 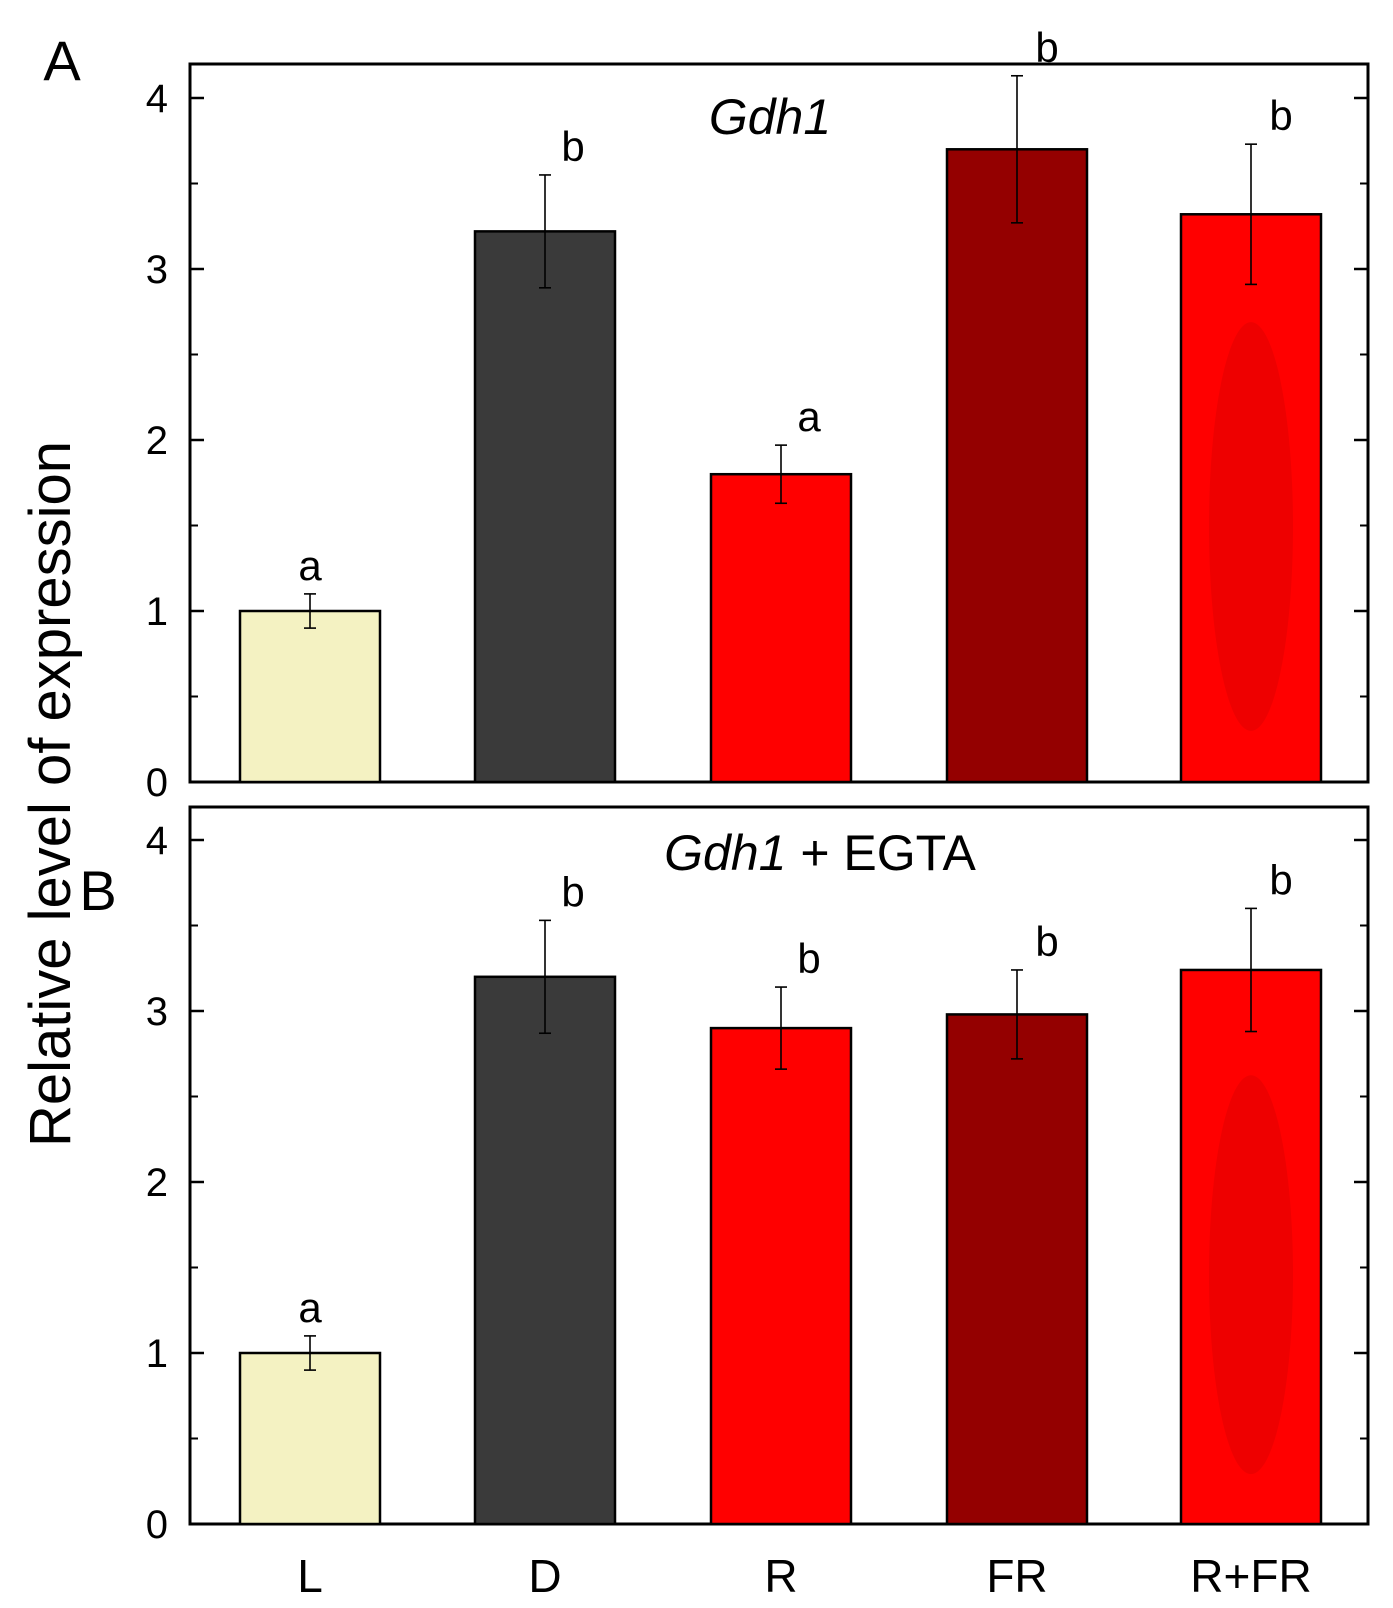 What do you see at coordinates (544, 1576) in the screenshot?
I see `x-category-label: D` at bounding box center [544, 1576].